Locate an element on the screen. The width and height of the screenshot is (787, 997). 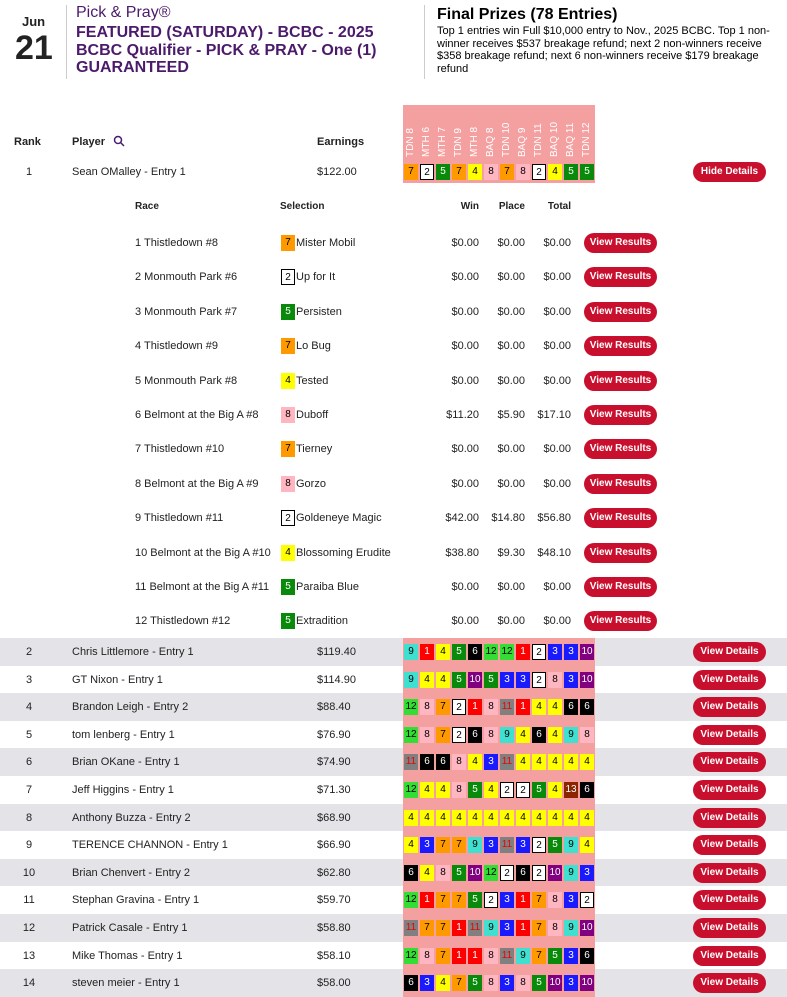
pick: 1 is located at coordinates (475, 707).